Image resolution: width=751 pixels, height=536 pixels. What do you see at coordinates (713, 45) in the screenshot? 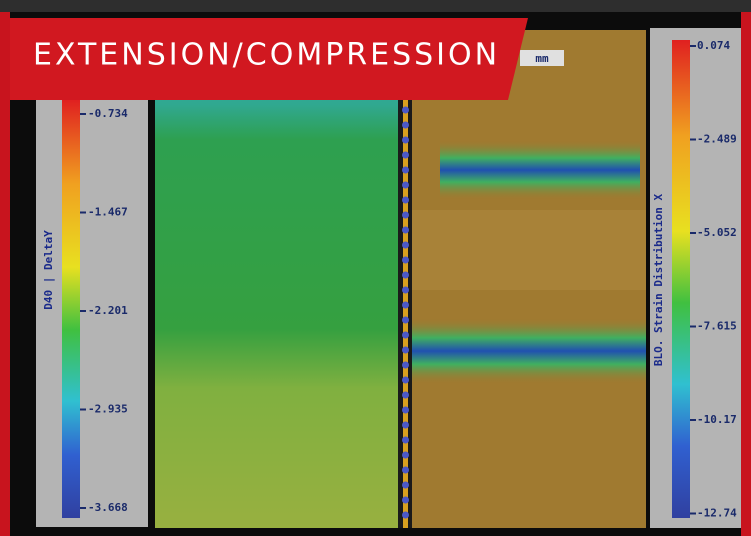
I see `tick-label: 0.074` at bounding box center [713, 45].